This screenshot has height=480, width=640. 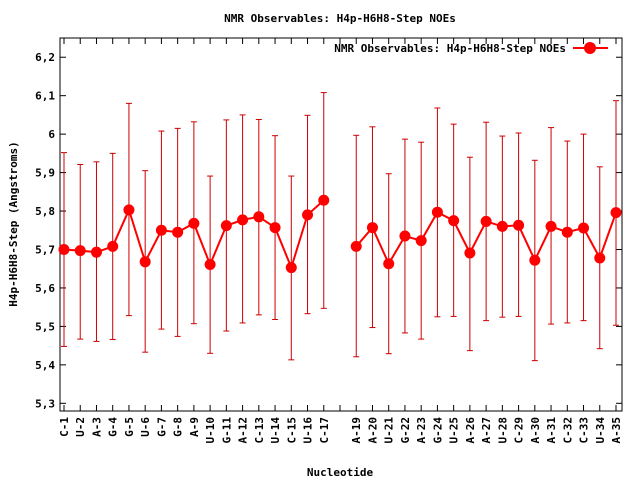 I want to click on series-points, so click(x=340, y=234).